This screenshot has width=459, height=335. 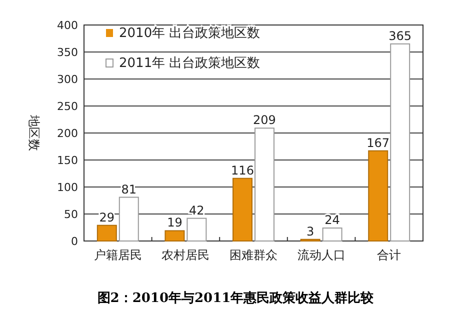 I want to click on data-label: 365, so click(x=400, y=35).